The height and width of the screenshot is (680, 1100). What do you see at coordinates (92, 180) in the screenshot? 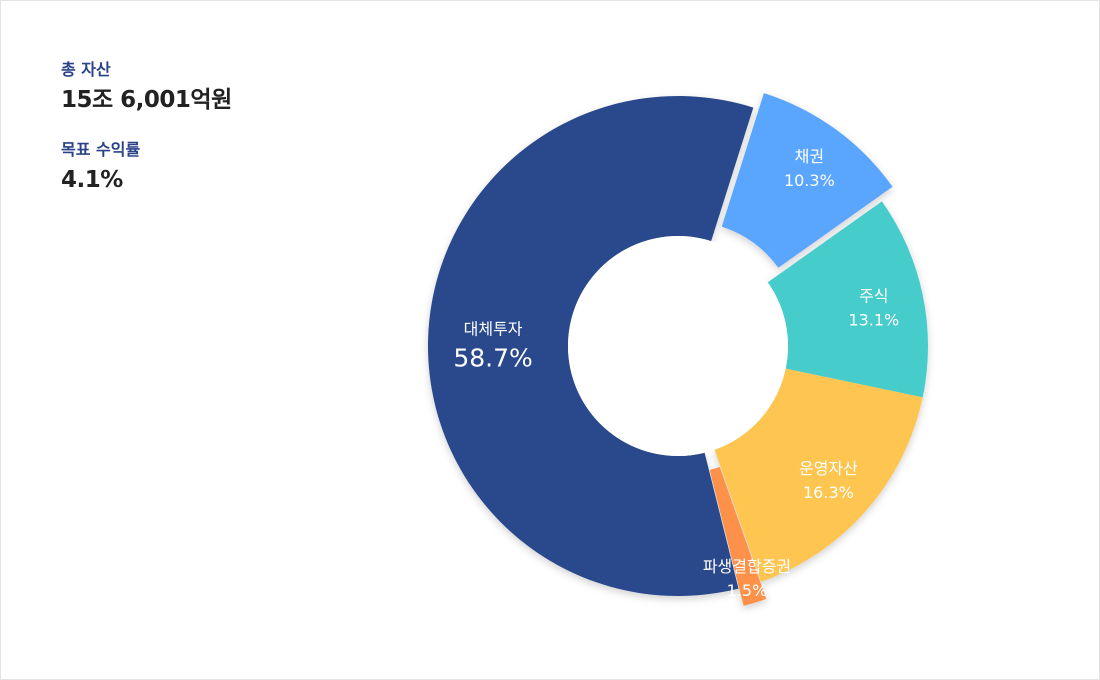
I see `target-return-value: 4.1%` at bounding box center [92, 180].